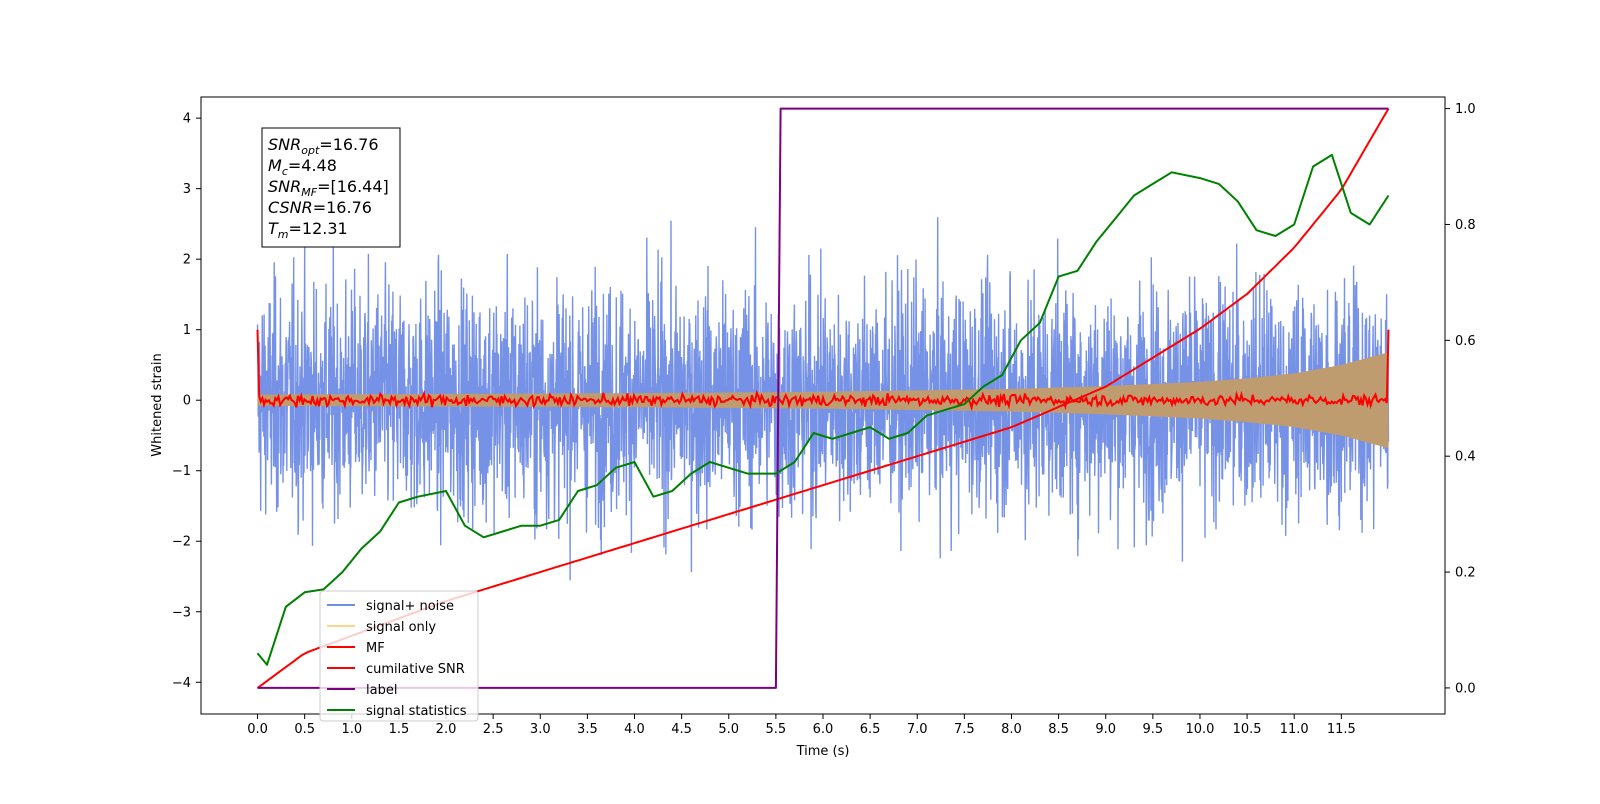 The width and height of the screenshot is (1600, 804). What do you see at coordinates (328, 188) in the screenshot?
I see `info-line-snr-mf: SNRMF=[16.44]` at bounding box center [328, 188].